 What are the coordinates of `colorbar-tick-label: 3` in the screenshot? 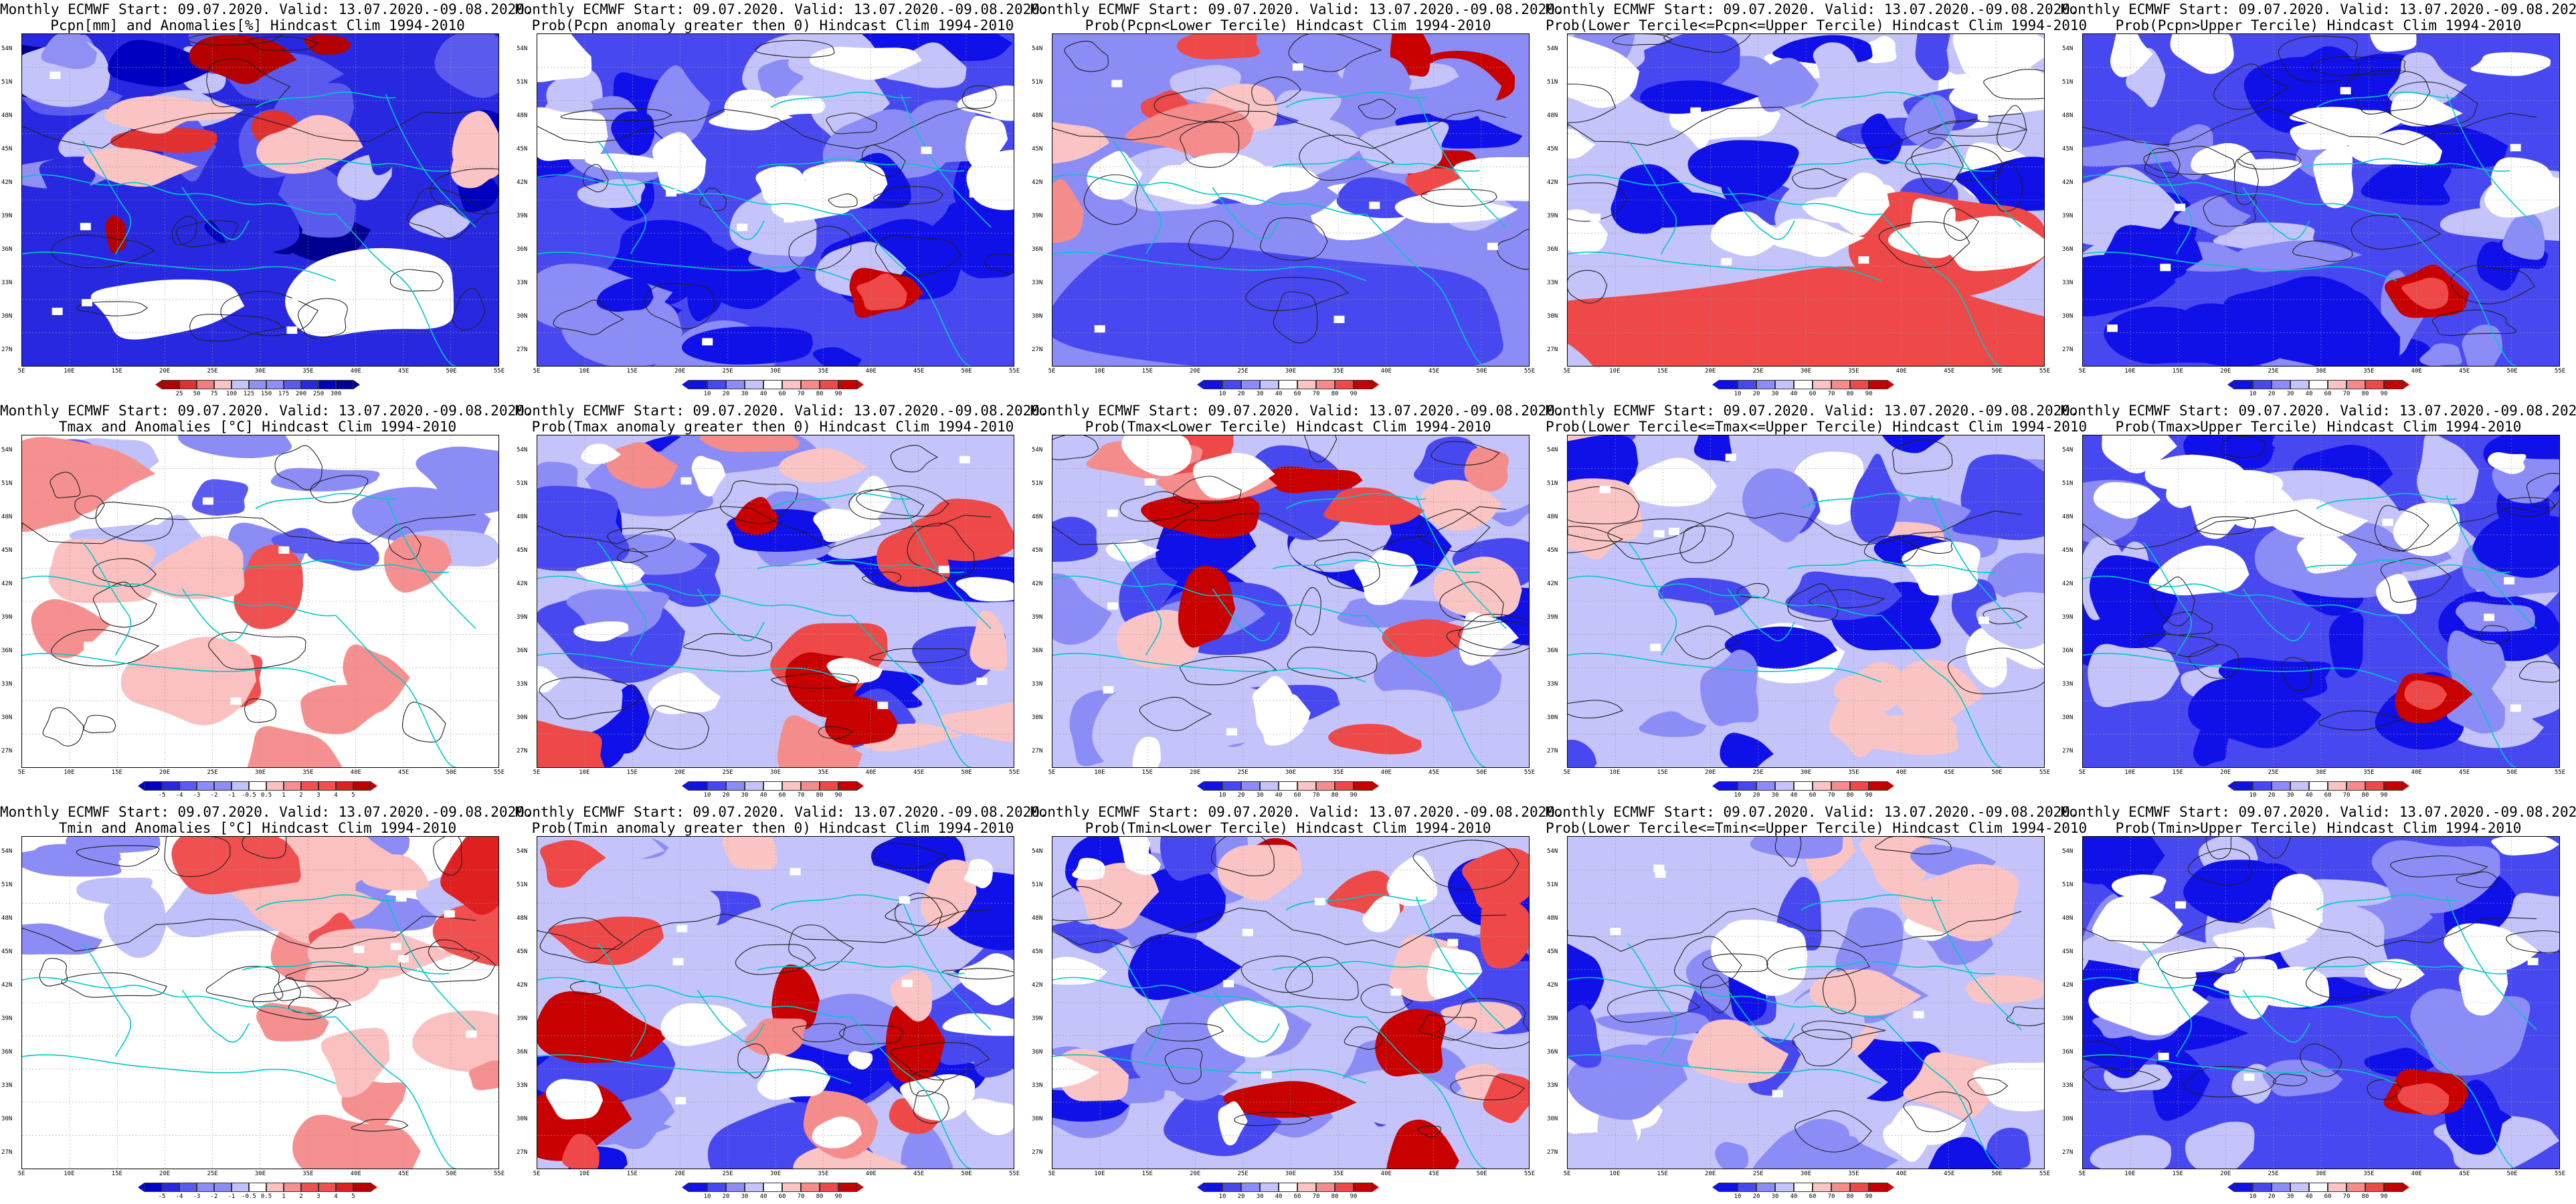 It's located at (318, 1196).